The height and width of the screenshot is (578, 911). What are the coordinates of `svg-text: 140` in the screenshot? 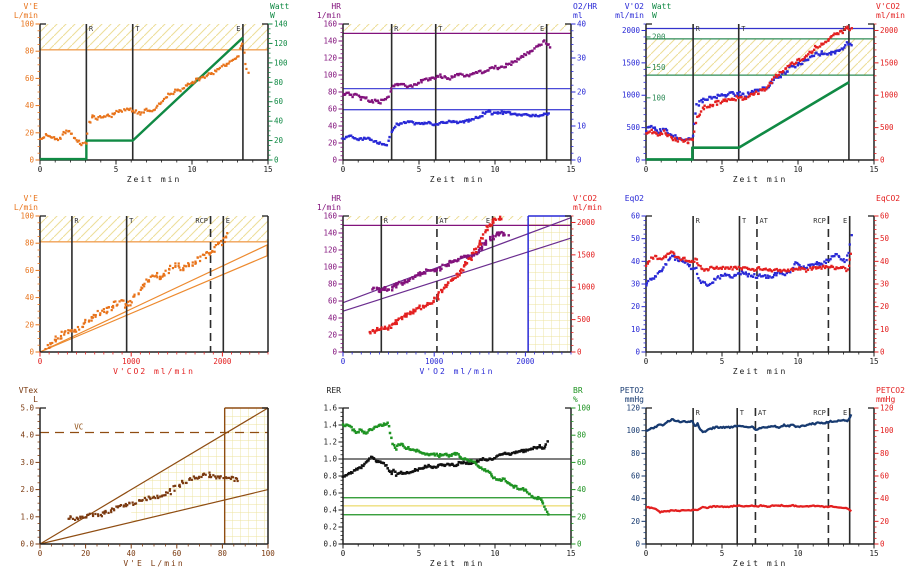 It's located at (330, 233).